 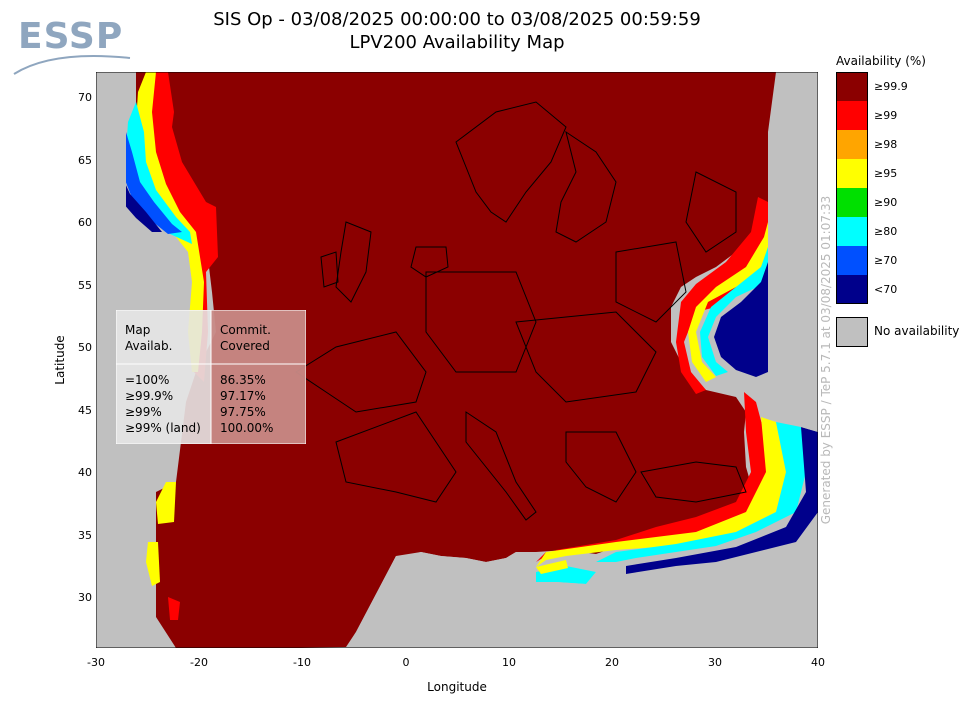 I want to click on se-band-cyan, so click(x=701, y=492).